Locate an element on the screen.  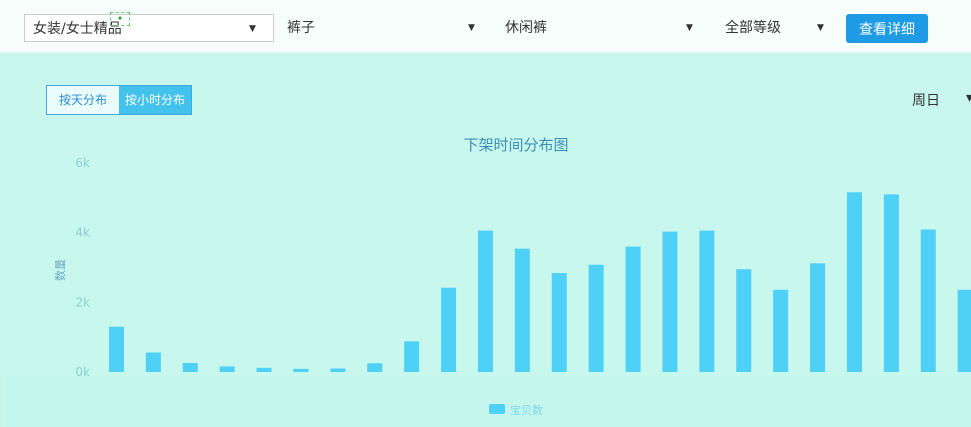
y-tick-label: 6k is located at coordinates (82, 163).